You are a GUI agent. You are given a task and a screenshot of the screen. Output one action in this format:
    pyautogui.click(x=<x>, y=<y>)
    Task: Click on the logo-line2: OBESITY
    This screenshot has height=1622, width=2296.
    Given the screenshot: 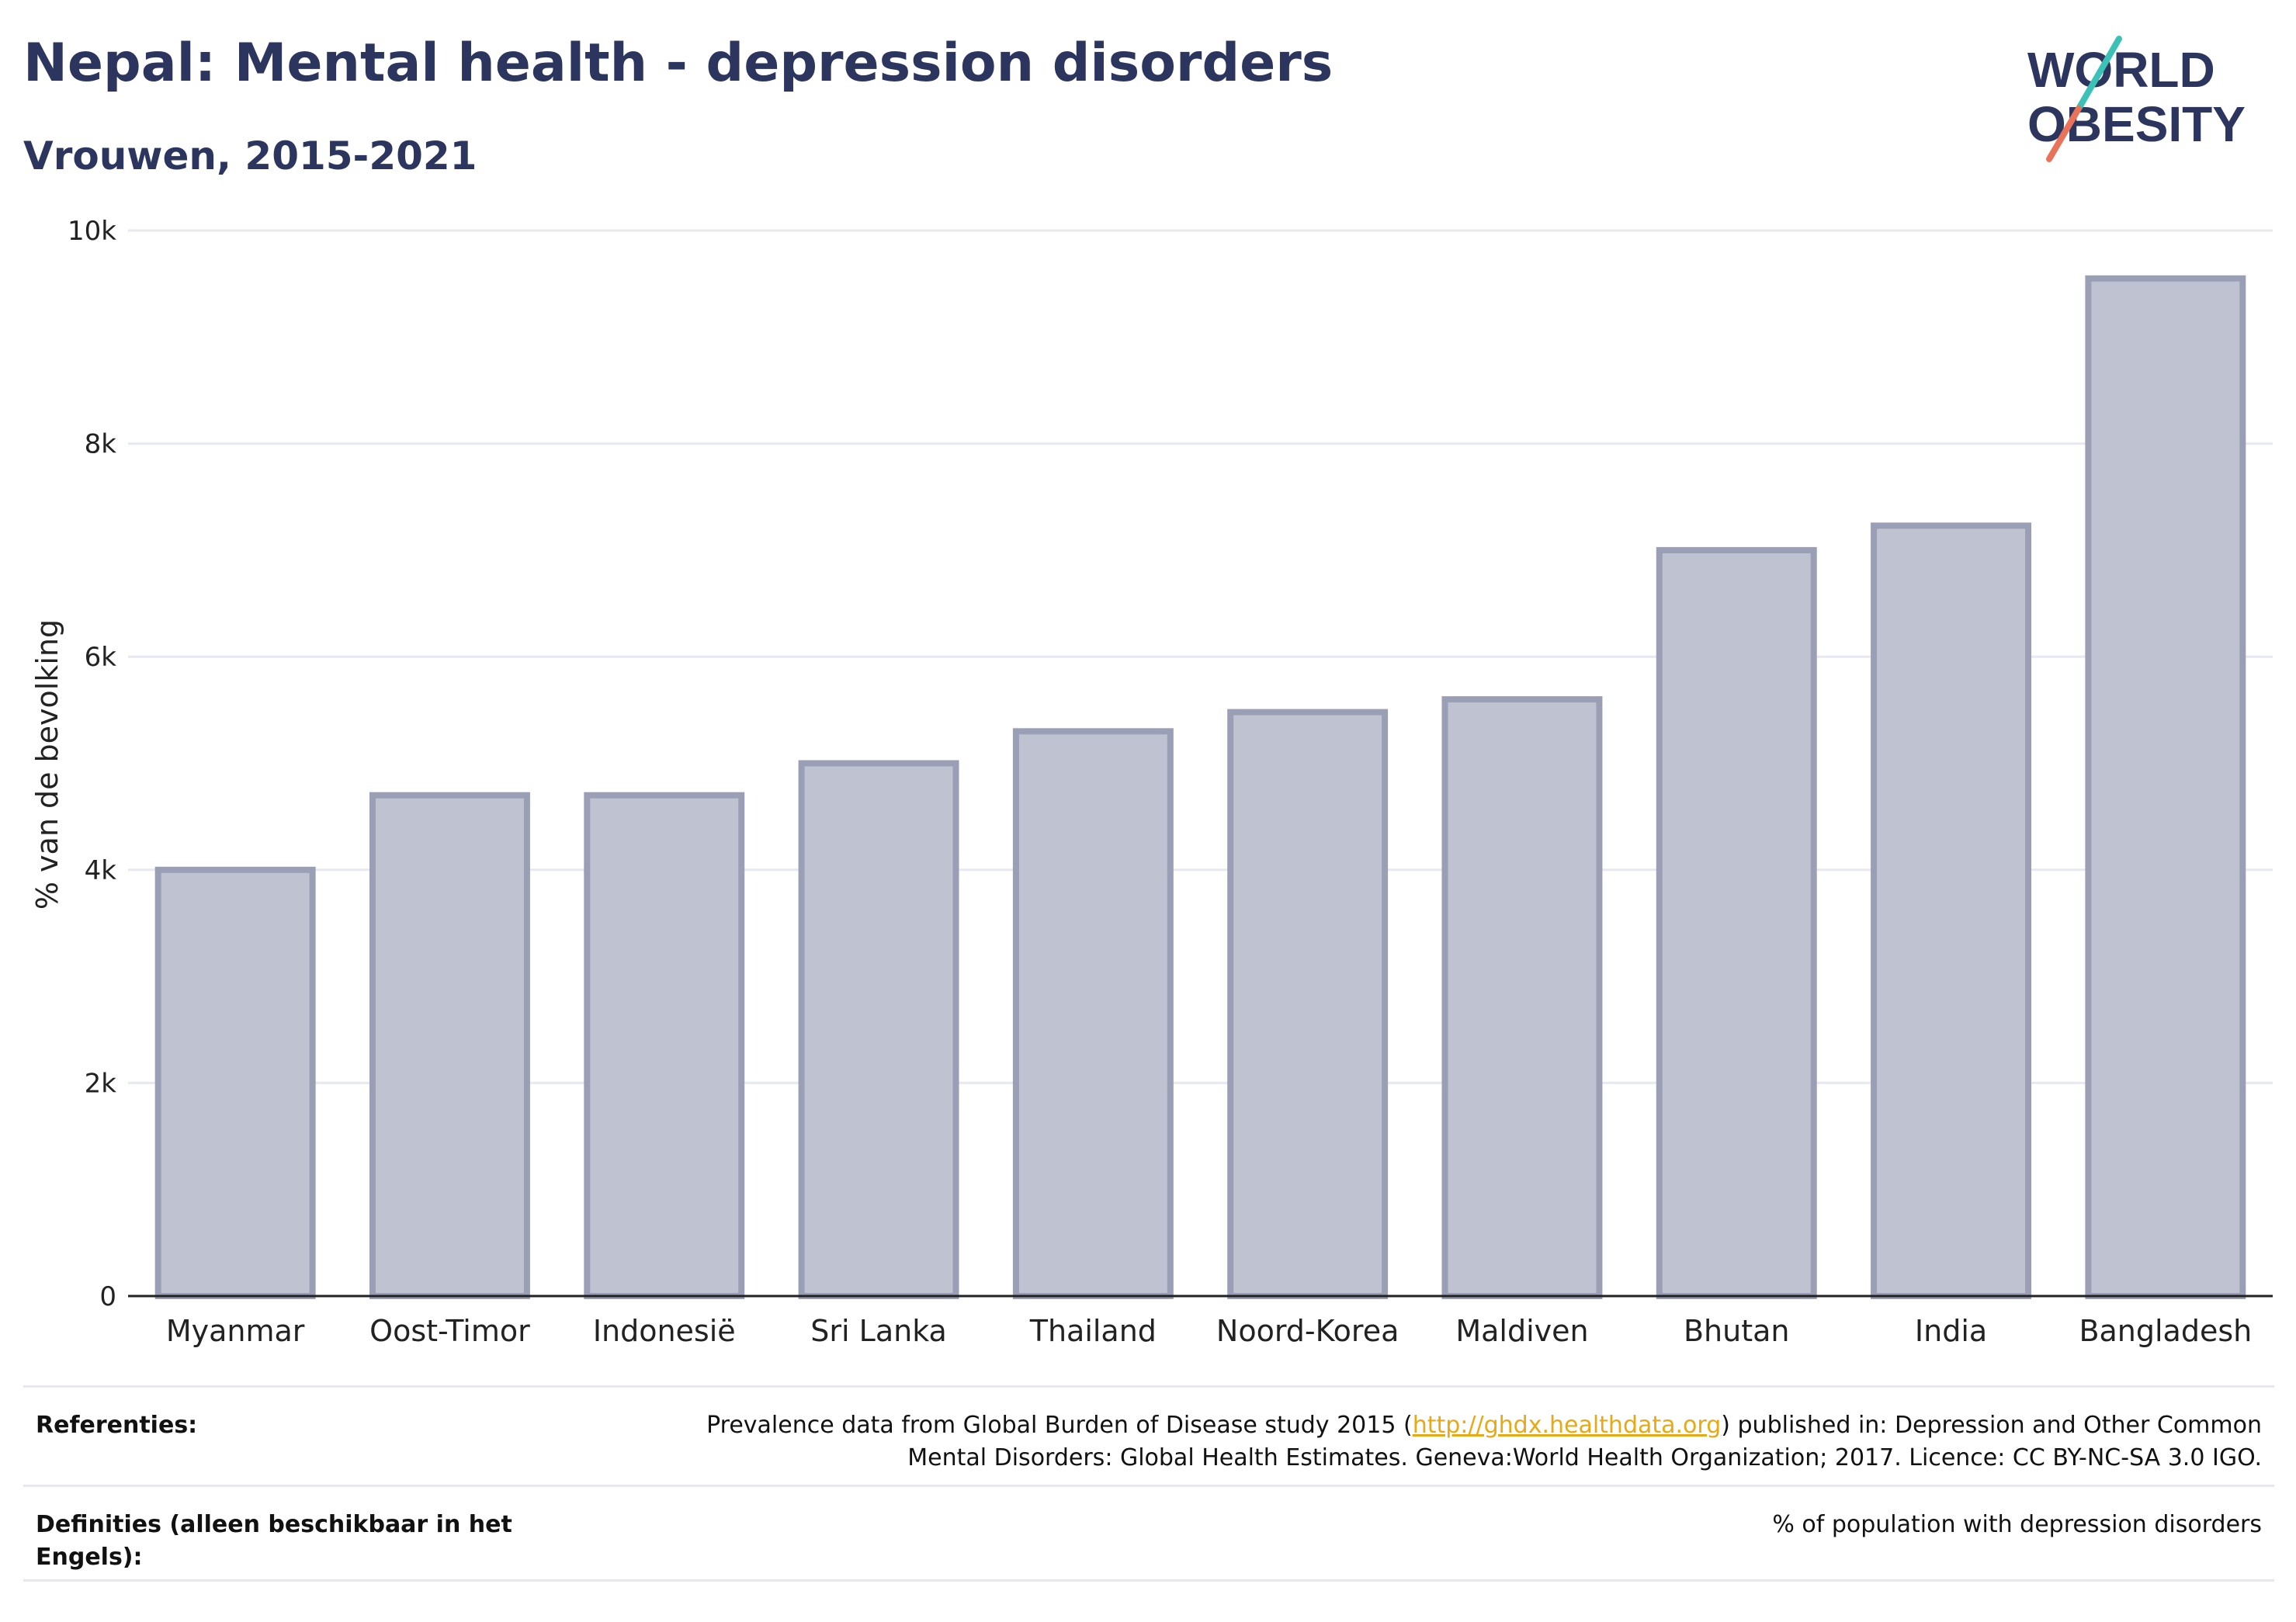 What is the action you would take?
    pyautogui.click(x=2136, y=124)
    